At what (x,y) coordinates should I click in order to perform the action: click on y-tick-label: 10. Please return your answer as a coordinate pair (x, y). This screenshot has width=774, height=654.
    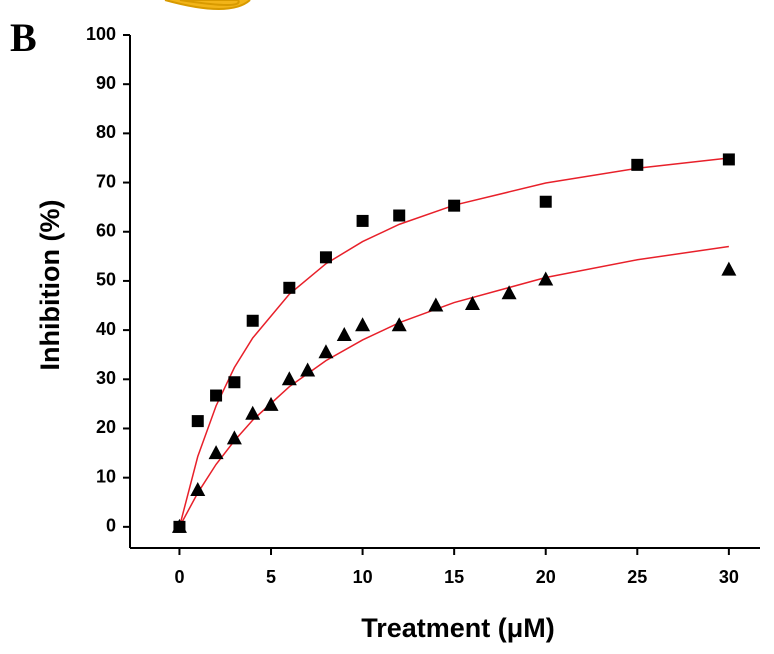
    Looking at the image, I should click on (106, 476).